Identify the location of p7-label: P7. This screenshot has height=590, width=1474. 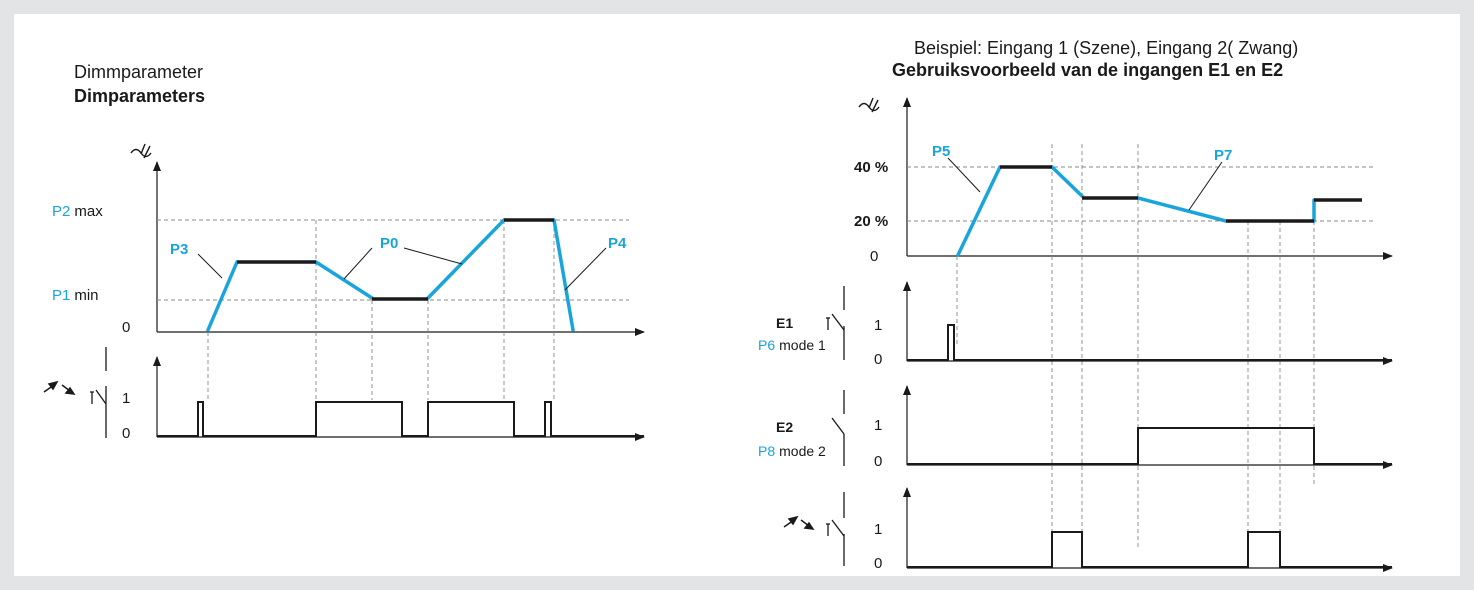
(1223, 155).